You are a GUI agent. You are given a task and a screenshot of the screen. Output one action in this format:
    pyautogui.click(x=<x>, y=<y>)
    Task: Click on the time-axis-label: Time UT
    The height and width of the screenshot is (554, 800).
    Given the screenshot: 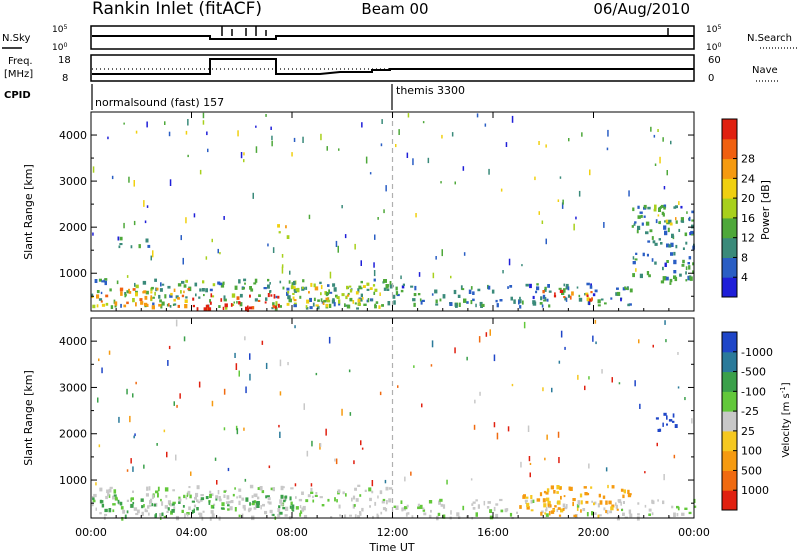 What is the action you would take?
    pyautogui.click(x=391, y=547)
    